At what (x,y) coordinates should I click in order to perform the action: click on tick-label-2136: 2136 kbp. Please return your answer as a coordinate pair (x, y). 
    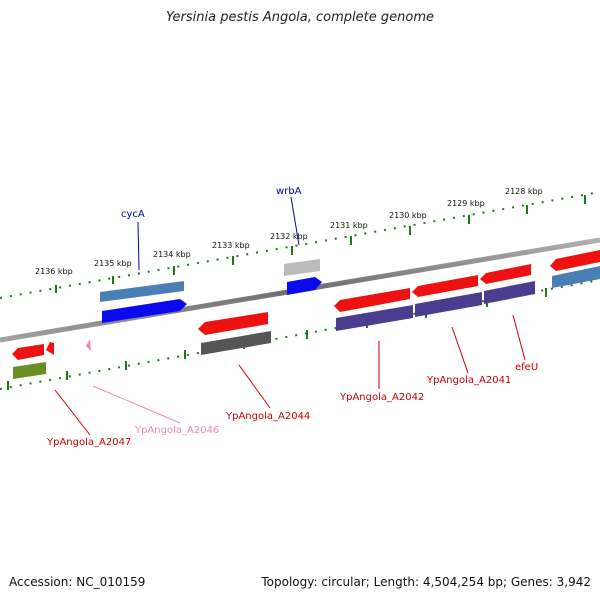
    Looking at the image, I should click on (54, 271).